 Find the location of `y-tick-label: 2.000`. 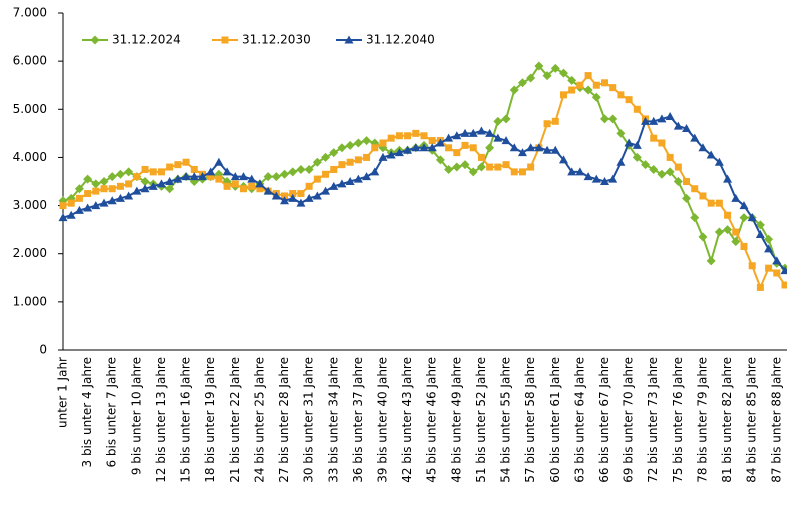

y-tick-label: 2.000 is located at coordinates (30, 253).